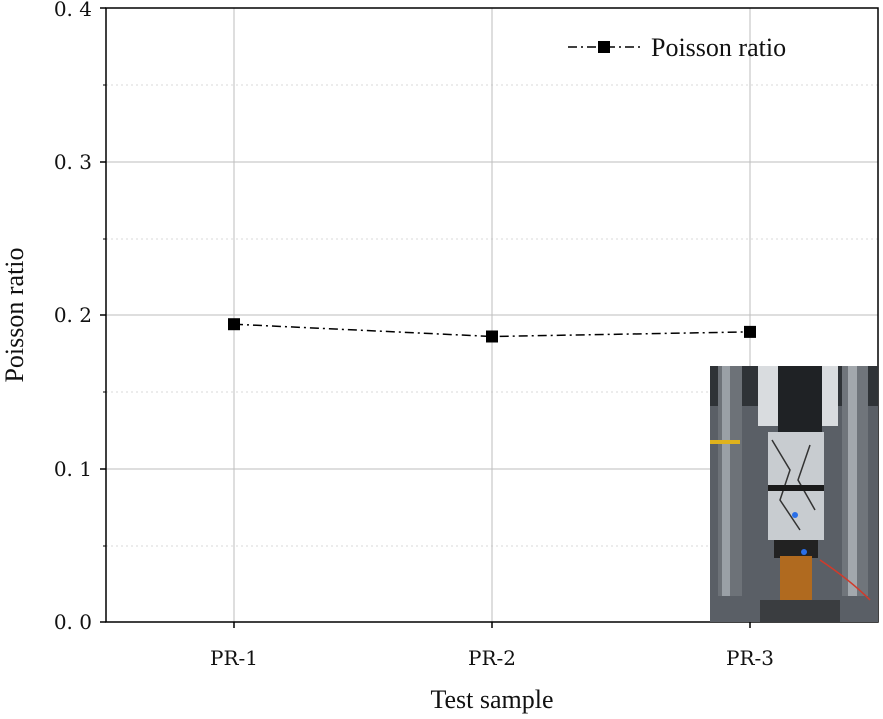 The height and width of the screenshot is (719, 883). Describe the element at coordinates (73, 10) in the screenshot. I see `y-tick-label: 0. 4` at that location.